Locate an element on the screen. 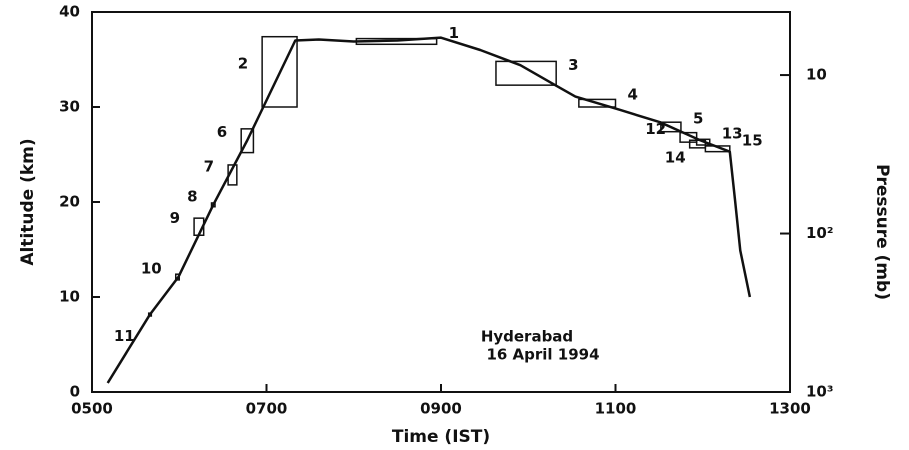  box-label: 12 is located at coordinates (655, 129).